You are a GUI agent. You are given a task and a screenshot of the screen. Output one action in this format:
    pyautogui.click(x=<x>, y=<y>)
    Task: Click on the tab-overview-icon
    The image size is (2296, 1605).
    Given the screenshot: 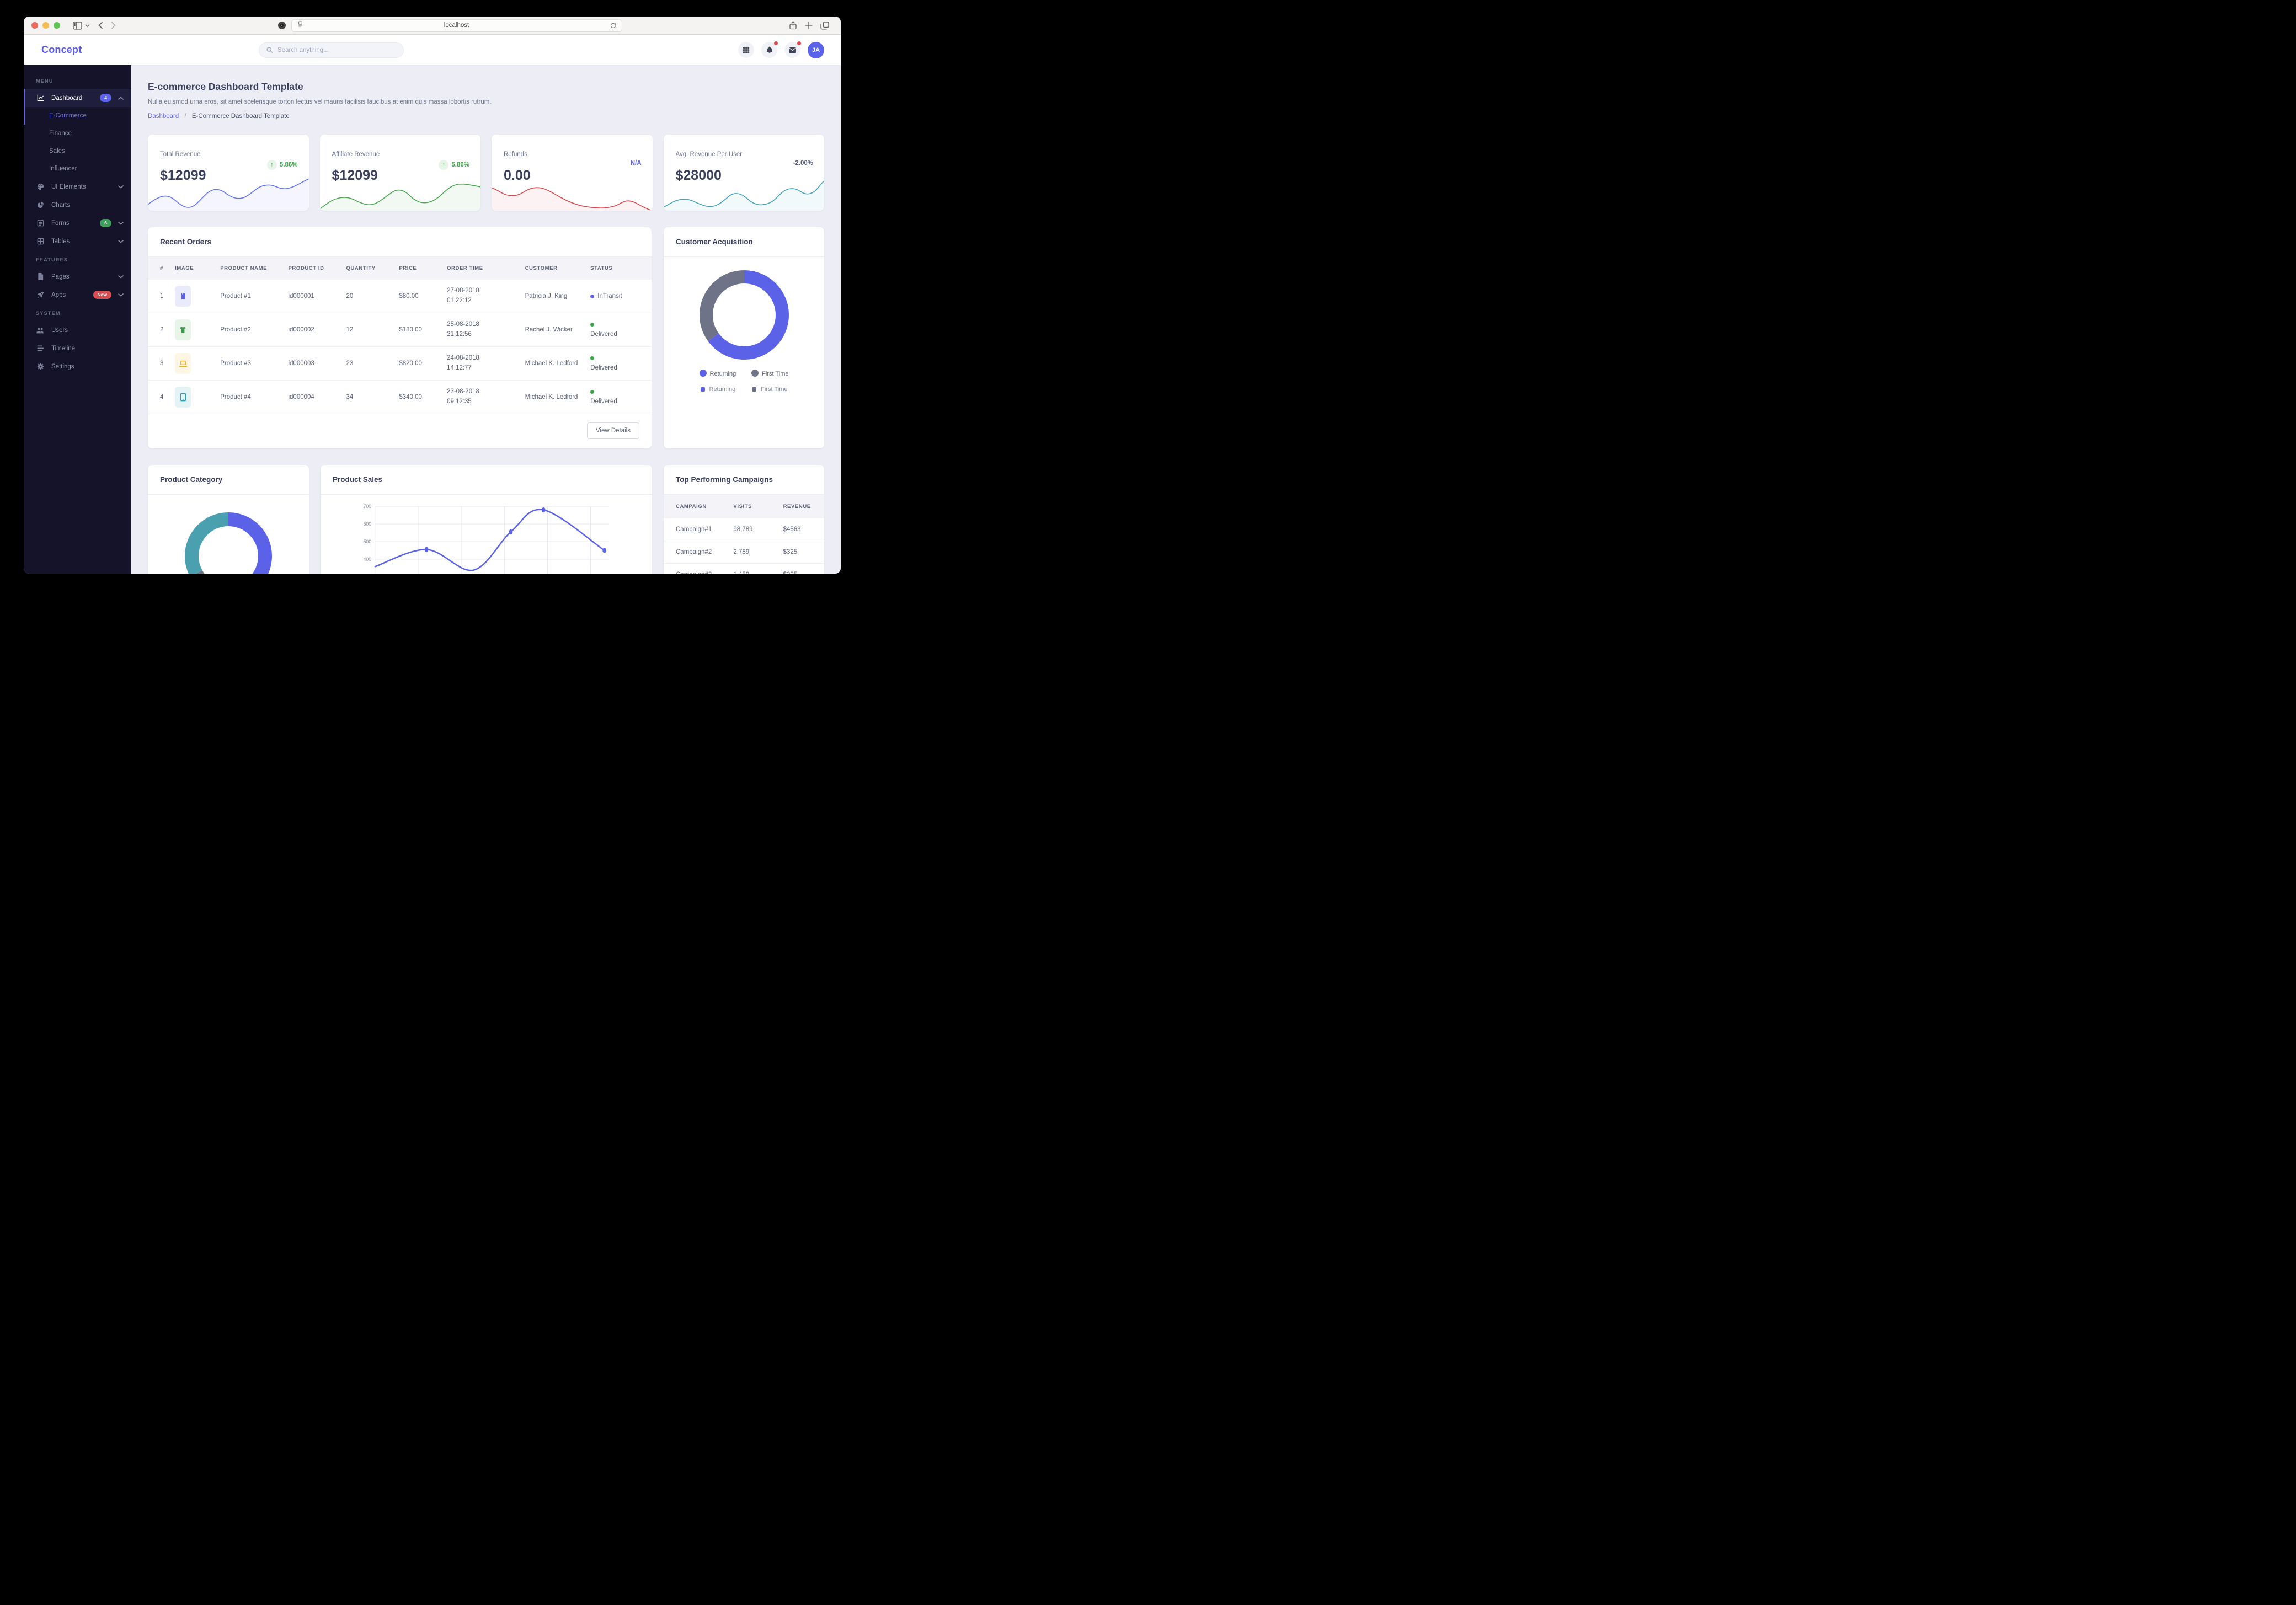 What is the action you would take?
    pyautogui.click(x=824, y=25)
    